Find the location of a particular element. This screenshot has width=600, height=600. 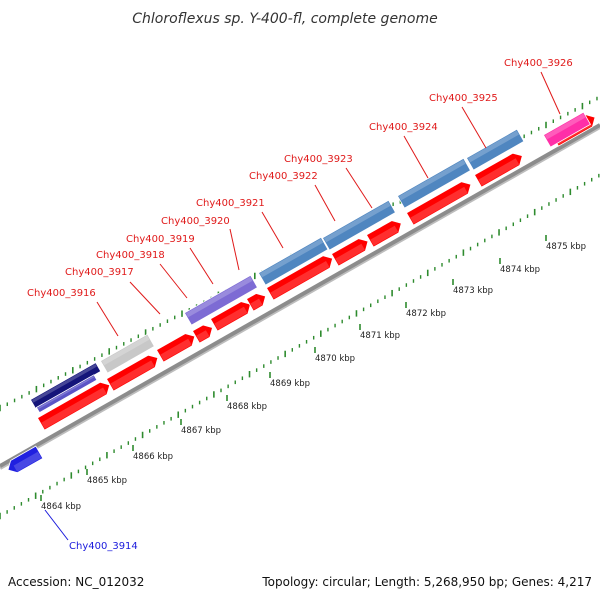

gene-label: Chy400_3918 is located at coordinates (130, 255).